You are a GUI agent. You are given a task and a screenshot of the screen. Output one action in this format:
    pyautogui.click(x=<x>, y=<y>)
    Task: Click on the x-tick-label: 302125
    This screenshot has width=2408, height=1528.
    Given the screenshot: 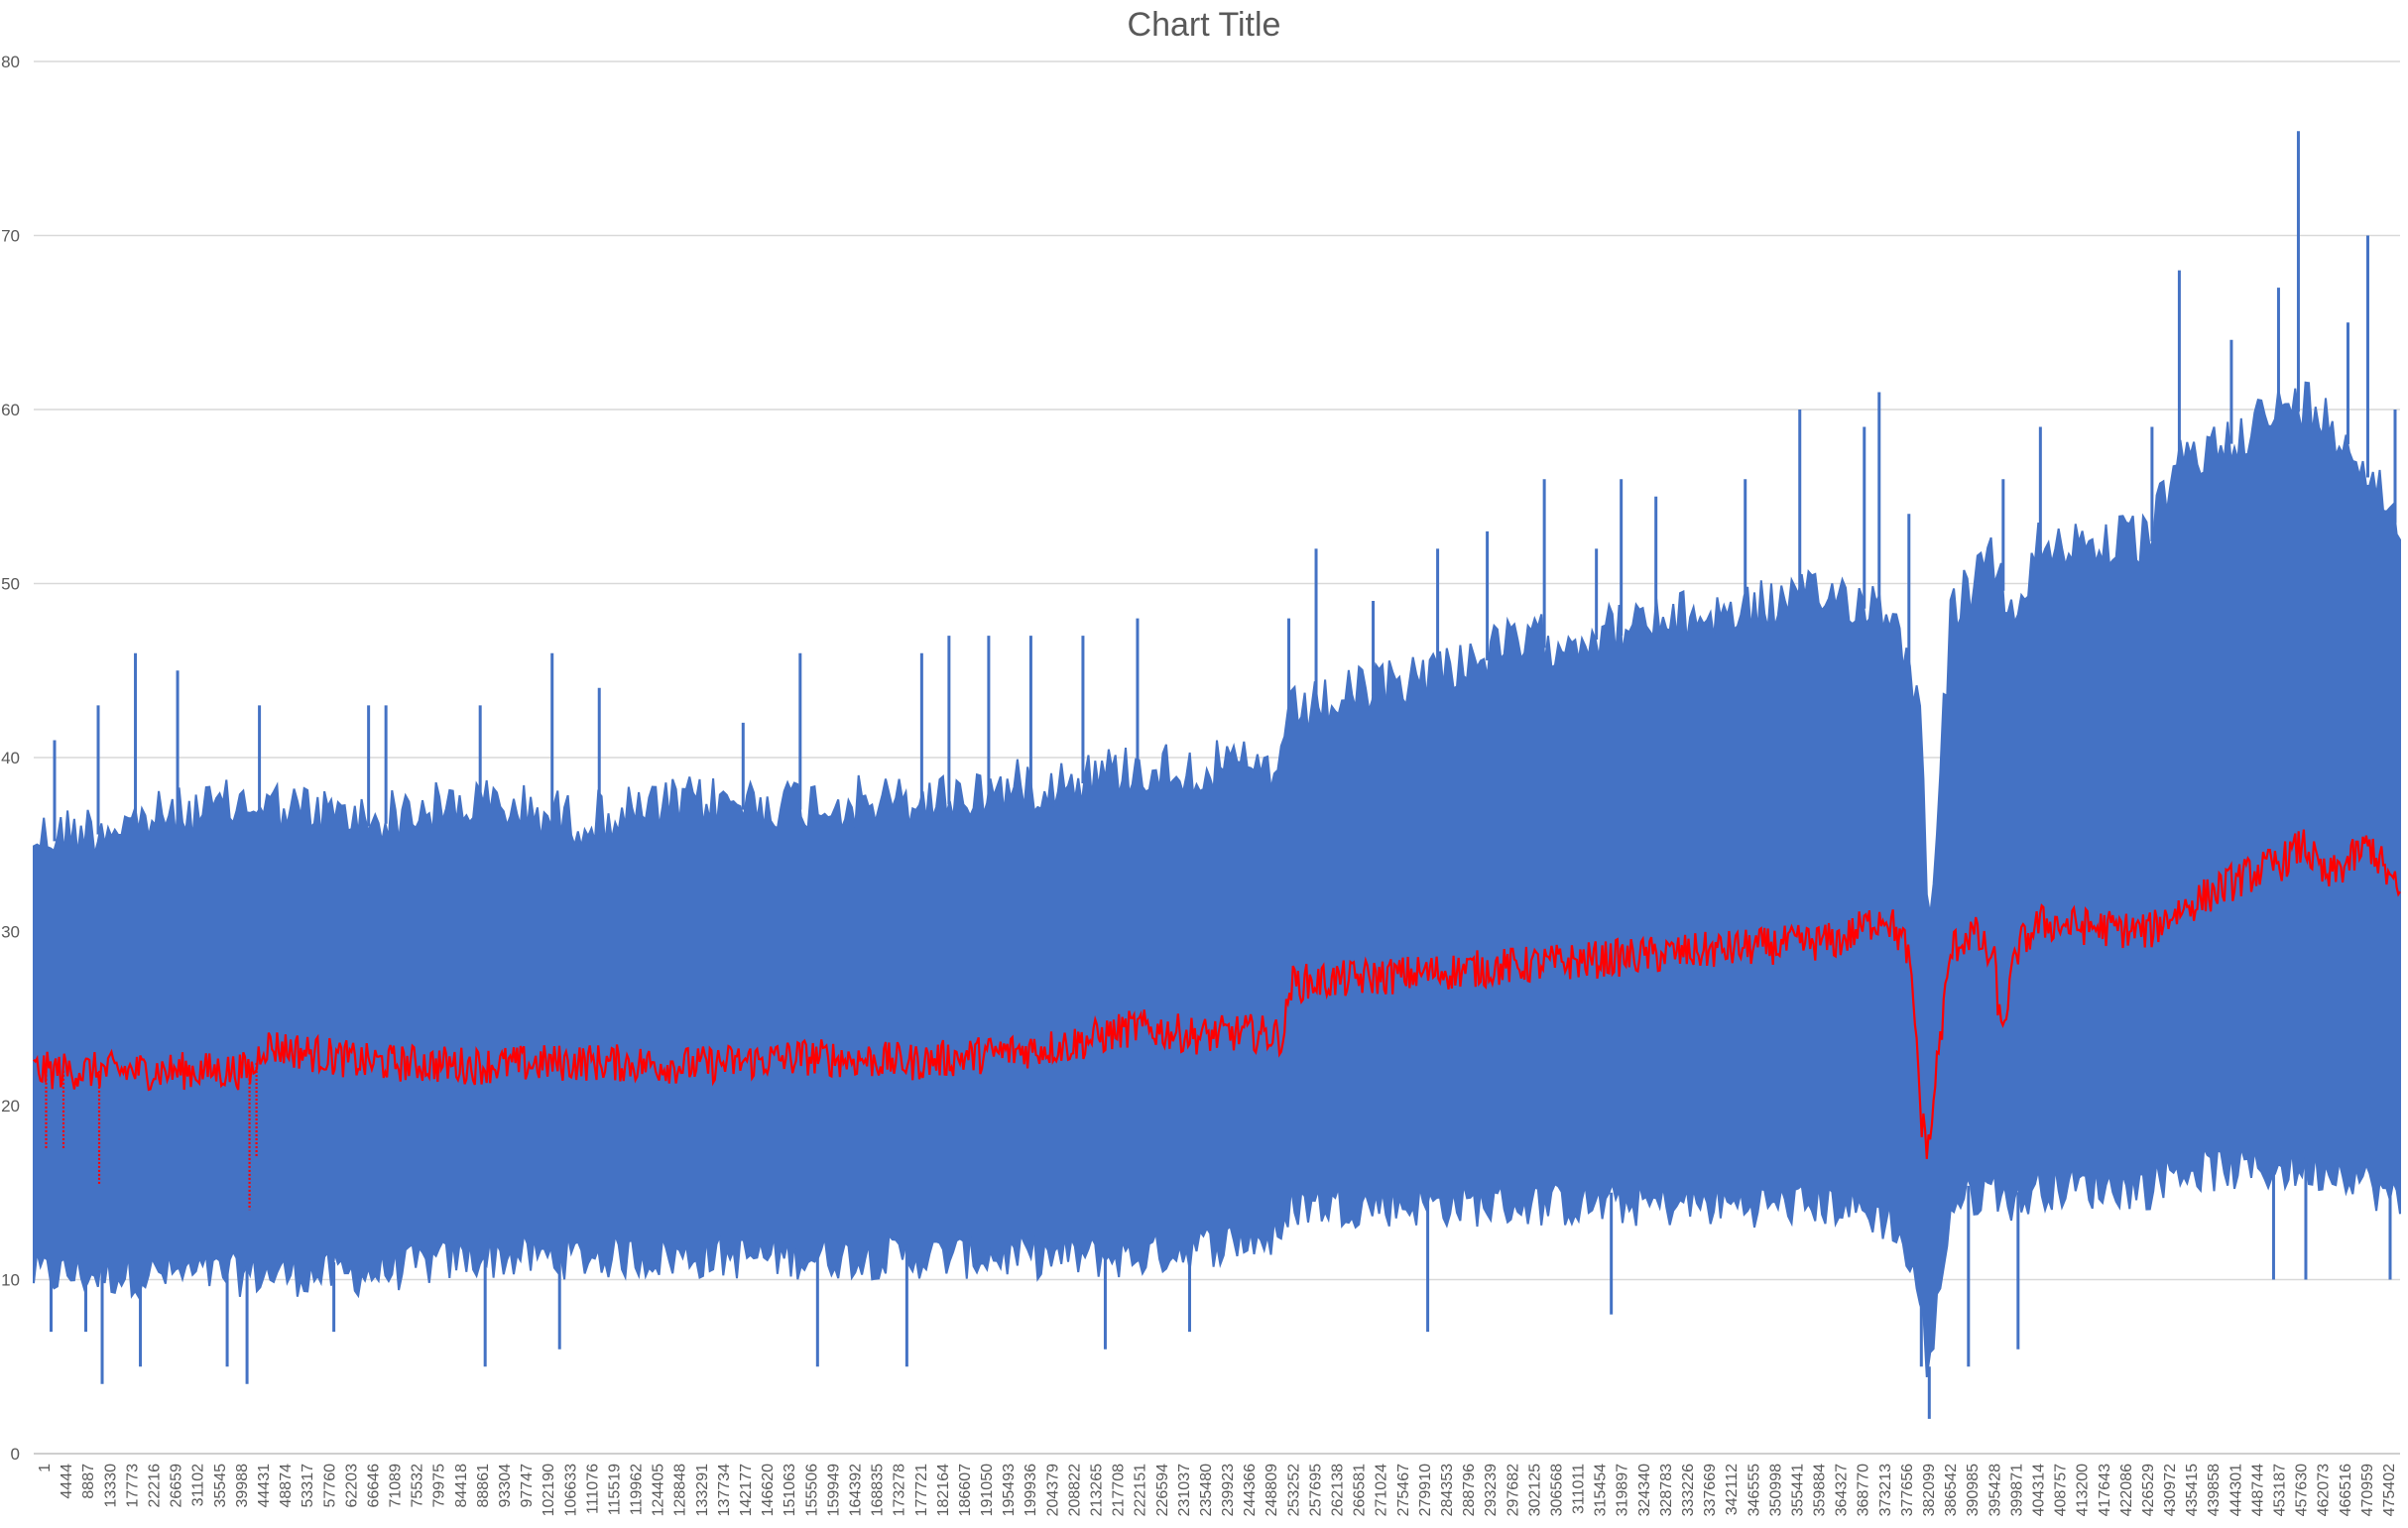 What is the action you would take?
    pyautogui.click(x=1535, y=1490)
    